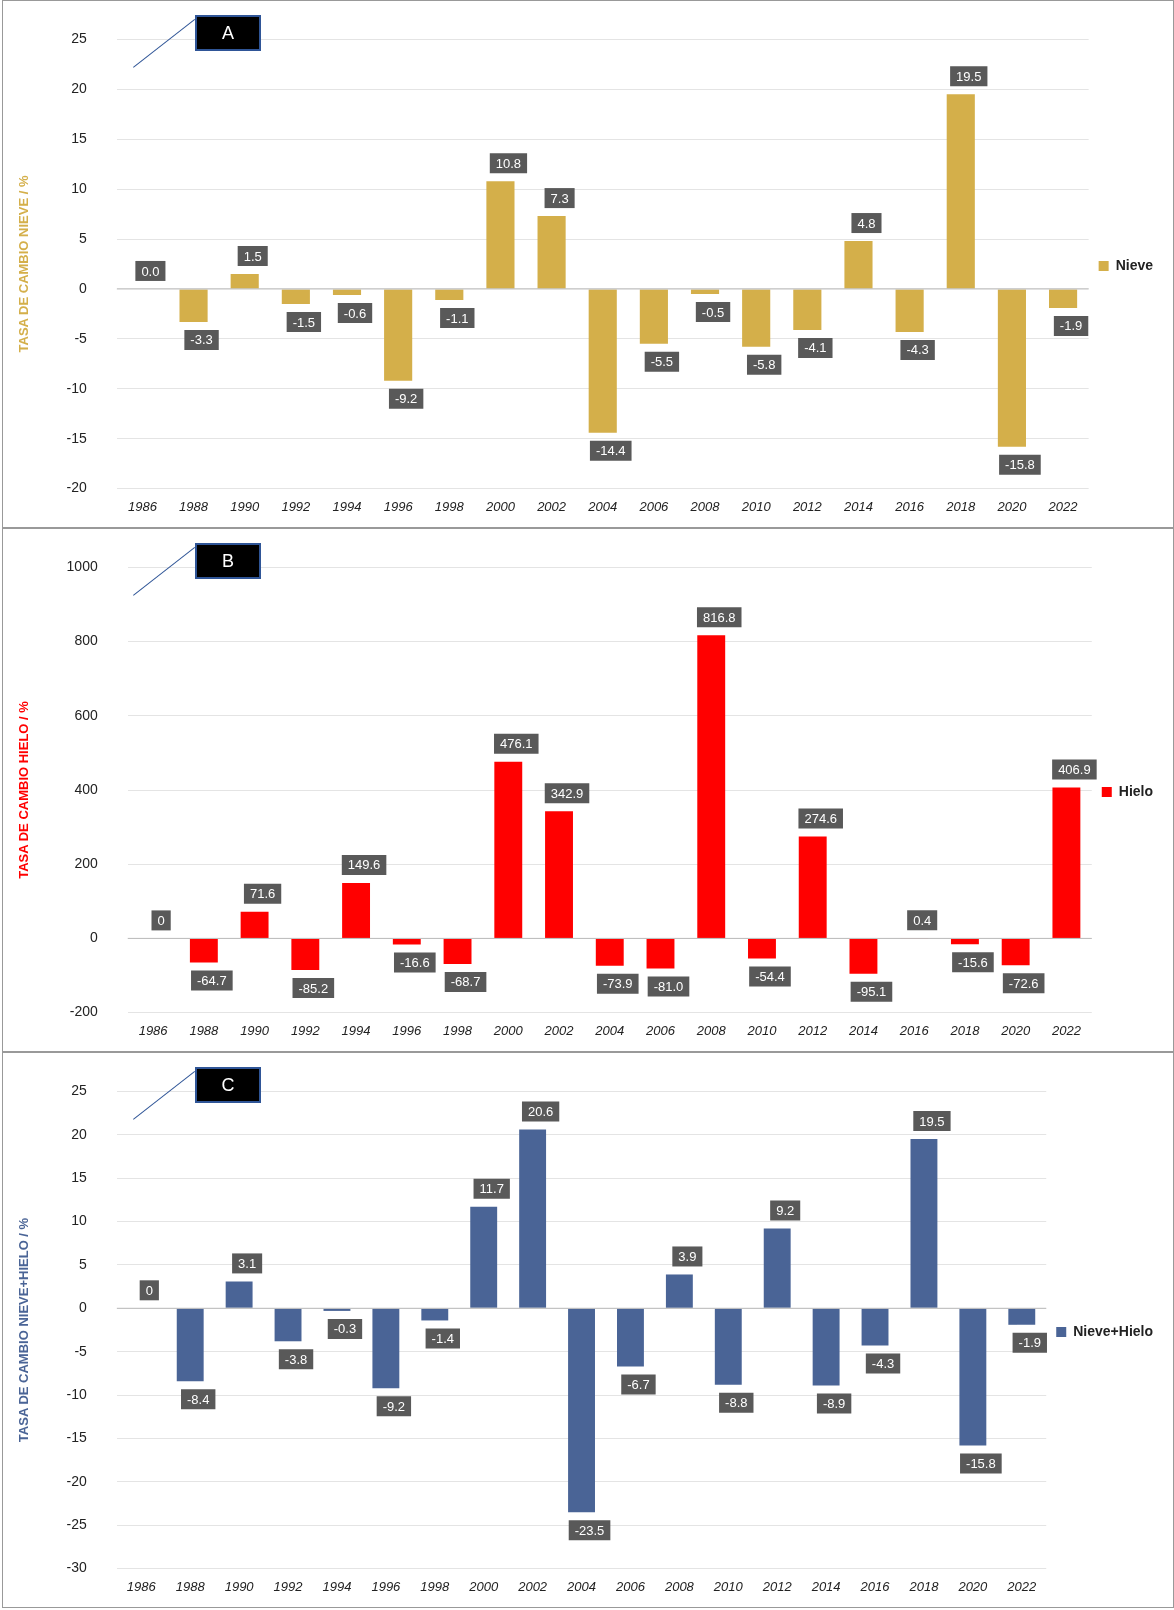 The width and height of the screenshot is (1174, 1610). I want to click on data-label: -72.6, so click(1023, 983).